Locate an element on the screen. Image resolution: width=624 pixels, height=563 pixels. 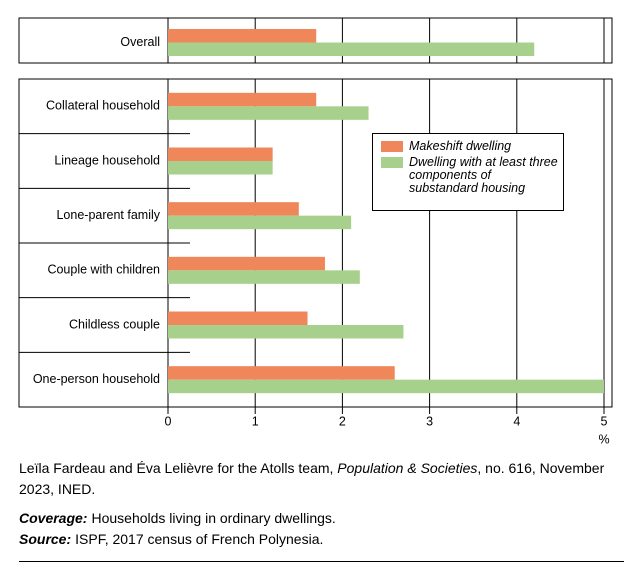
category-label: Collateral household is located at coordinates (103, 106).